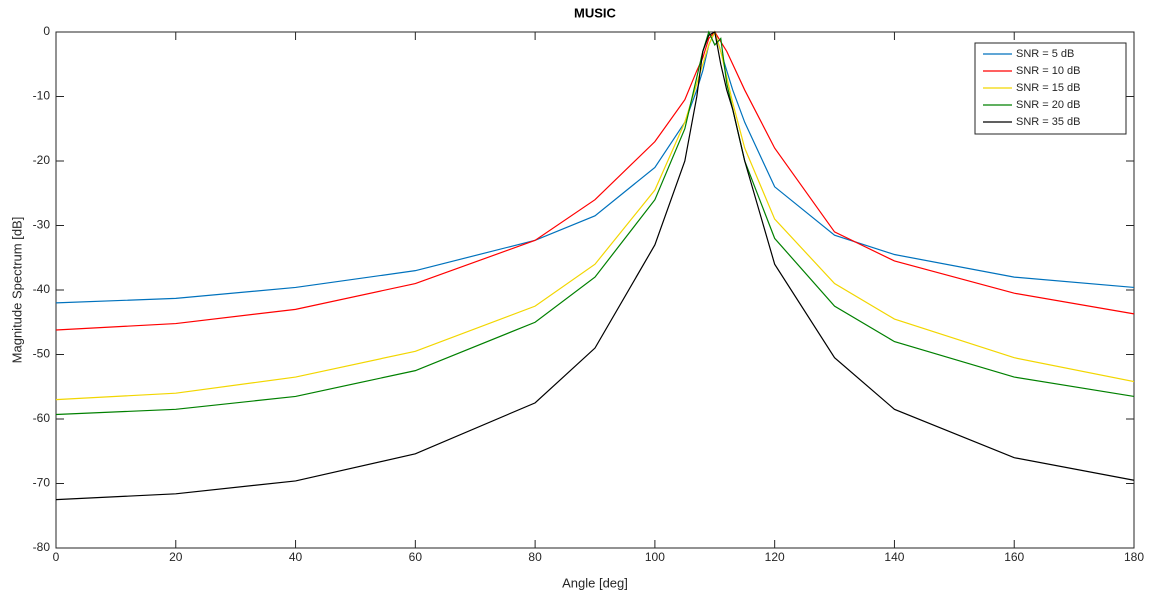 The height and width of the screenshot is (596, 1154). What do you see at coordinates (296, 557) in the screenshot?
I see `x-tick-label: 40` at bounding box center [296, 557].